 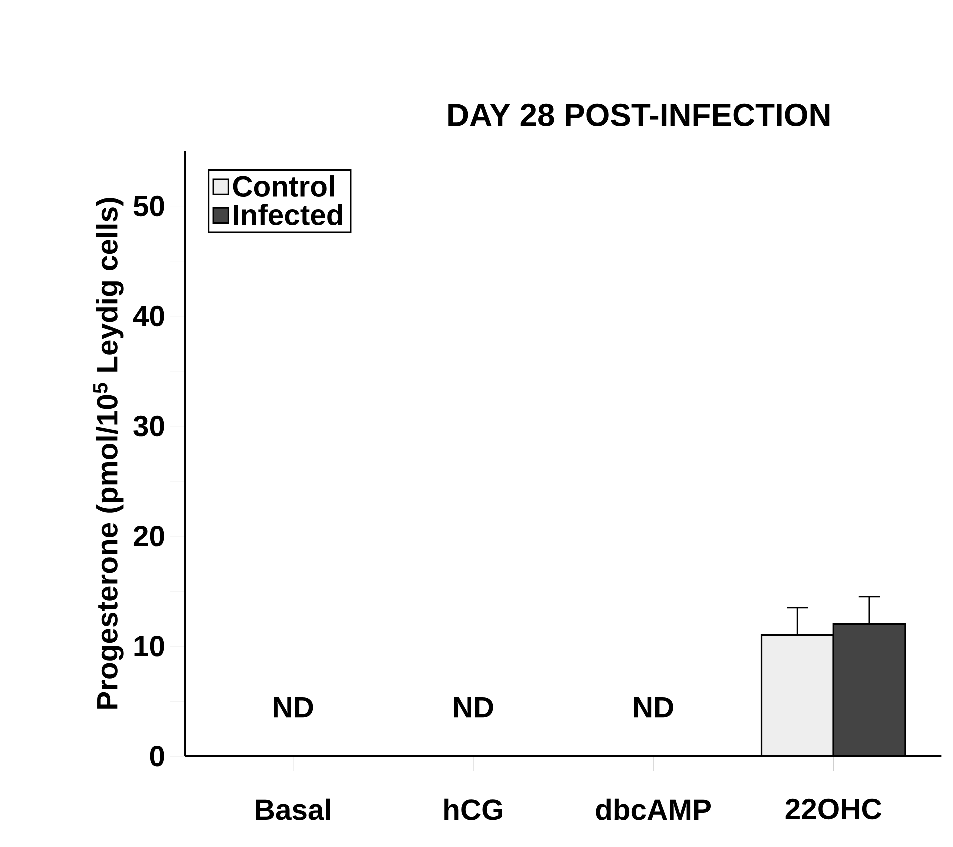 What do you see at coordinates (834, 809) in the screenshot?
I see `x-tick-label: 22OHC` at bounding box center [834, 809].